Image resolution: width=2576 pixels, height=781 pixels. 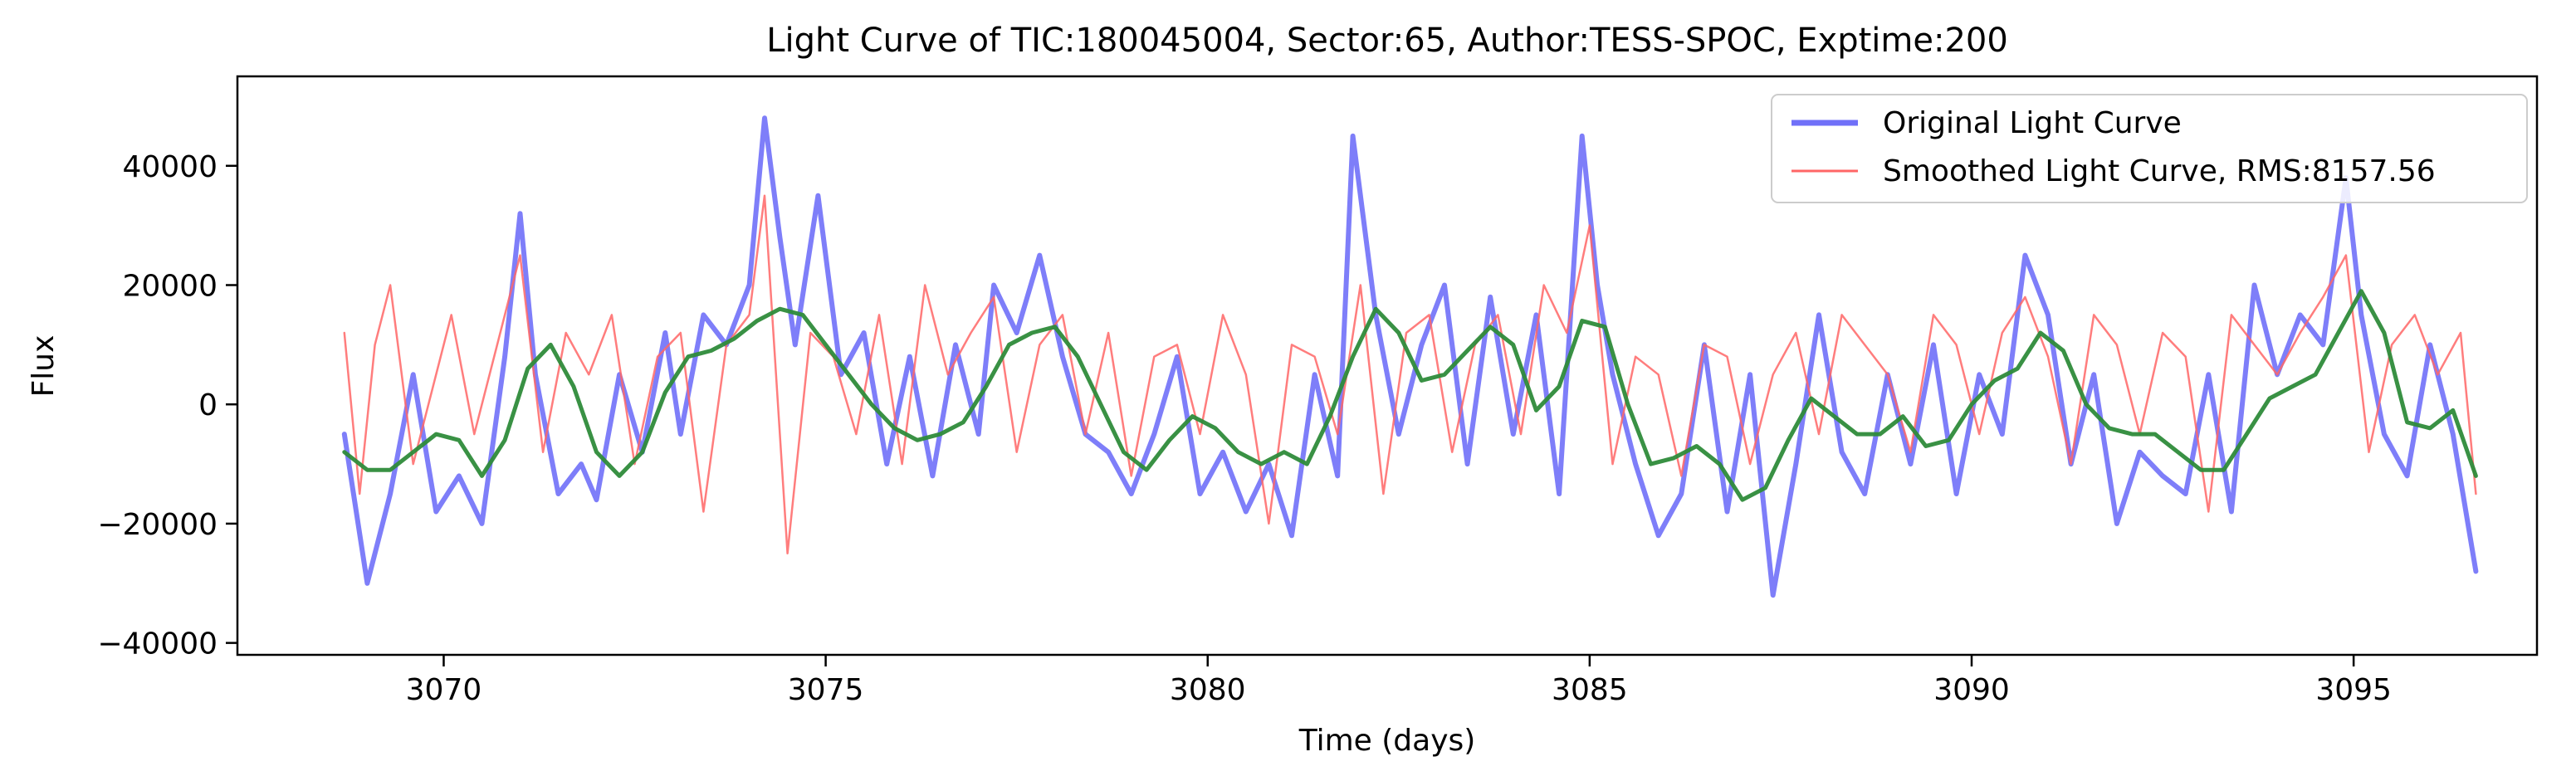 What do you see at coordinates (1971, 690) in the screenshot?
I see `x-tick-label: 3090` at bounding box center [1971, 690].